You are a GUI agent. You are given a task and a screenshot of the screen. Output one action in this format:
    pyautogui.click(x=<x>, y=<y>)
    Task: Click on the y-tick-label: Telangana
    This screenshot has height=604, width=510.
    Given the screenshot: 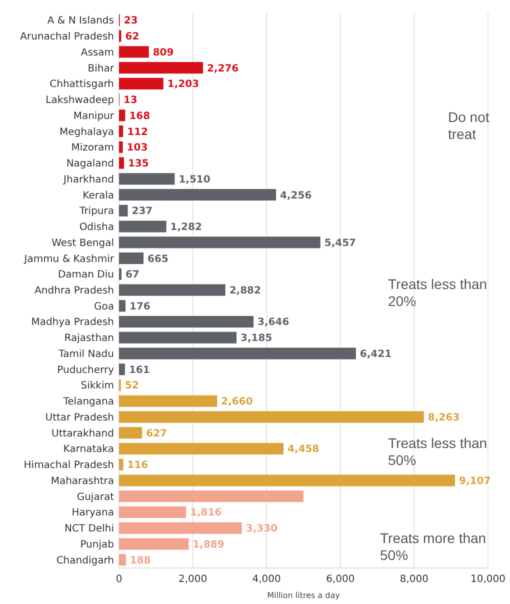 What is the action you would take?
    pyautogui.click(x=88, y=402)
    